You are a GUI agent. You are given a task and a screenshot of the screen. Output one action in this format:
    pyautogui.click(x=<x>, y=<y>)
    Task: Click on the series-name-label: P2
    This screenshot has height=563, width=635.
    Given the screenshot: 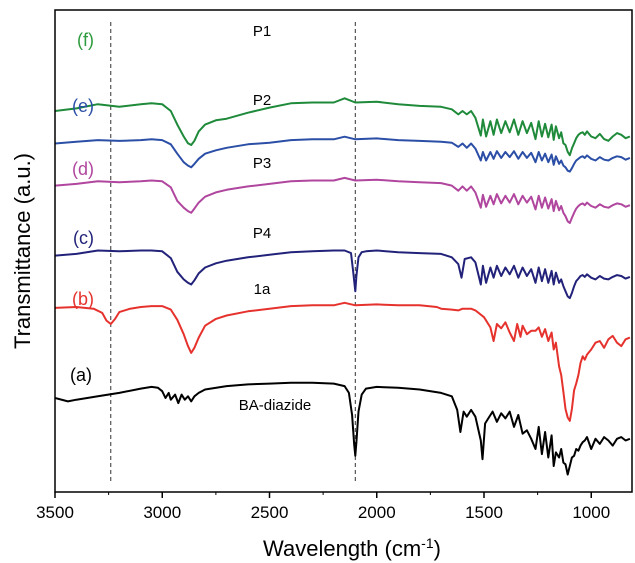 What is the action you would take?
    pyautogui.click(x=262, y=100)
    